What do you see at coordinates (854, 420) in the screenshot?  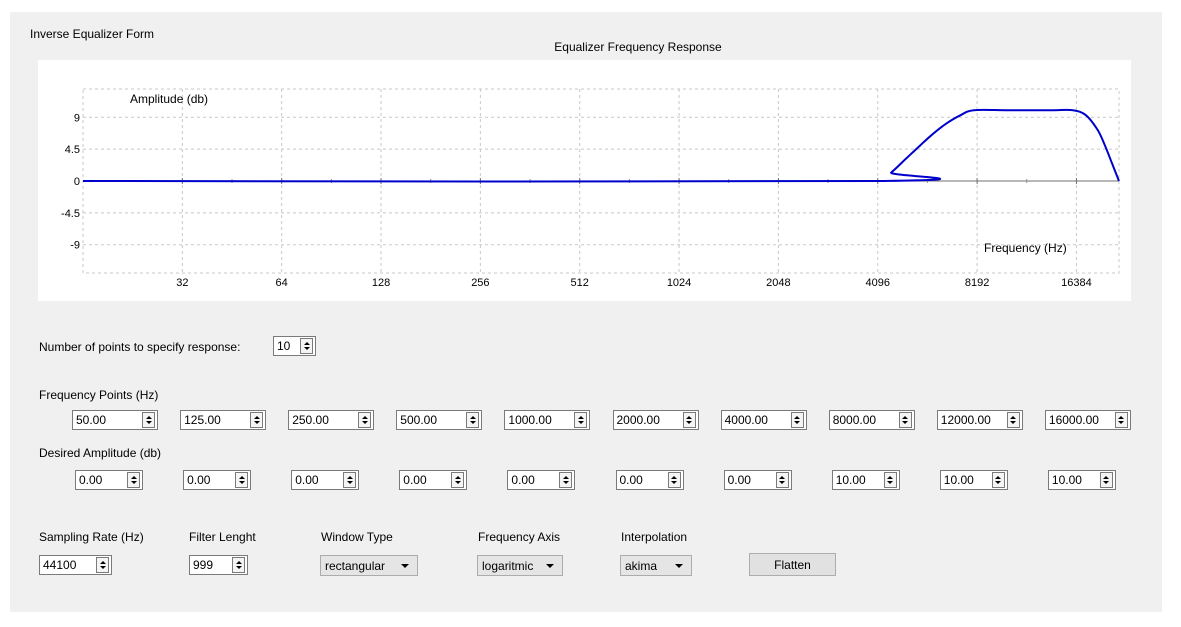 I see `frequency-point-value: 8000.00` at bounding box center [854, 420].